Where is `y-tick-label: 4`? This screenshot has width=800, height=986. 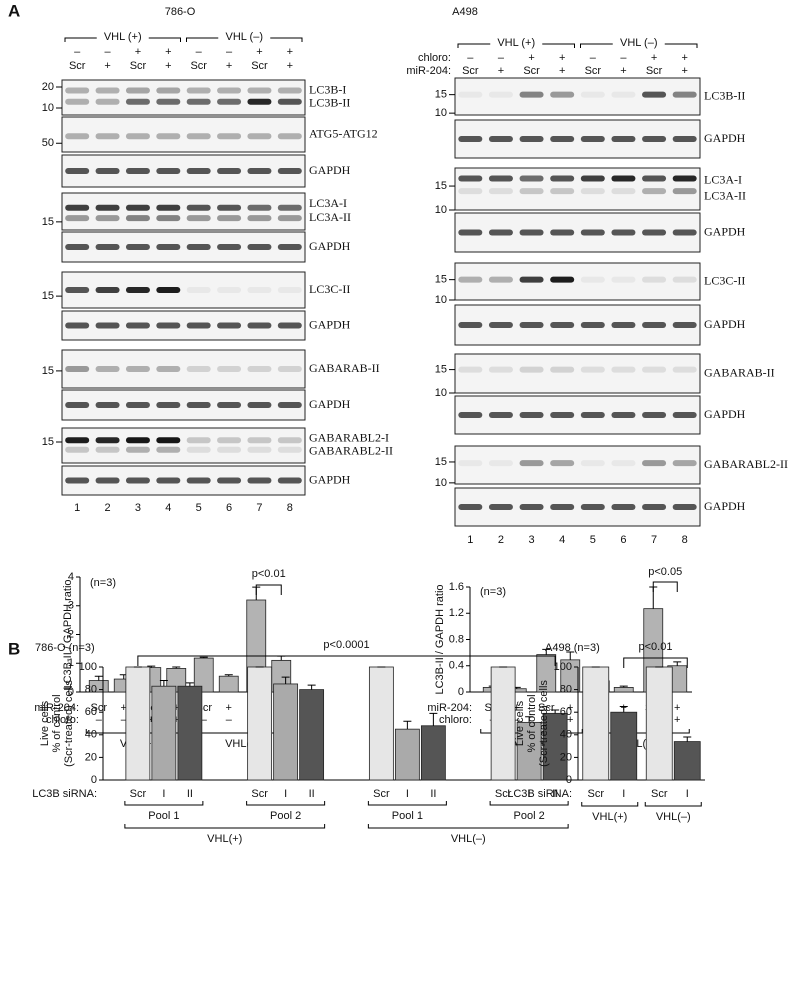
y-tick-label: 4 is located at coordinates (71, 577).